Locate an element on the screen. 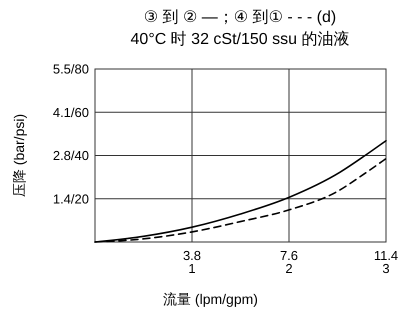 The image size is (401, 332). y-tick-label: 2.8 is located at coordinates (61, 156).